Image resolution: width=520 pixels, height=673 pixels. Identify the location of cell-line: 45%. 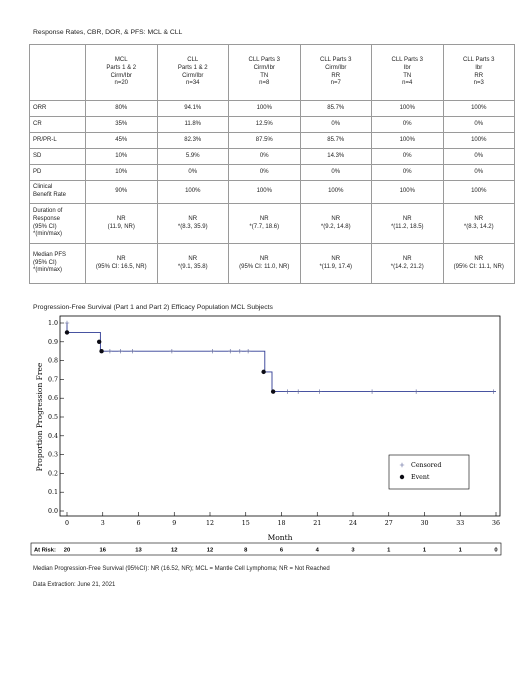
(121, 139).